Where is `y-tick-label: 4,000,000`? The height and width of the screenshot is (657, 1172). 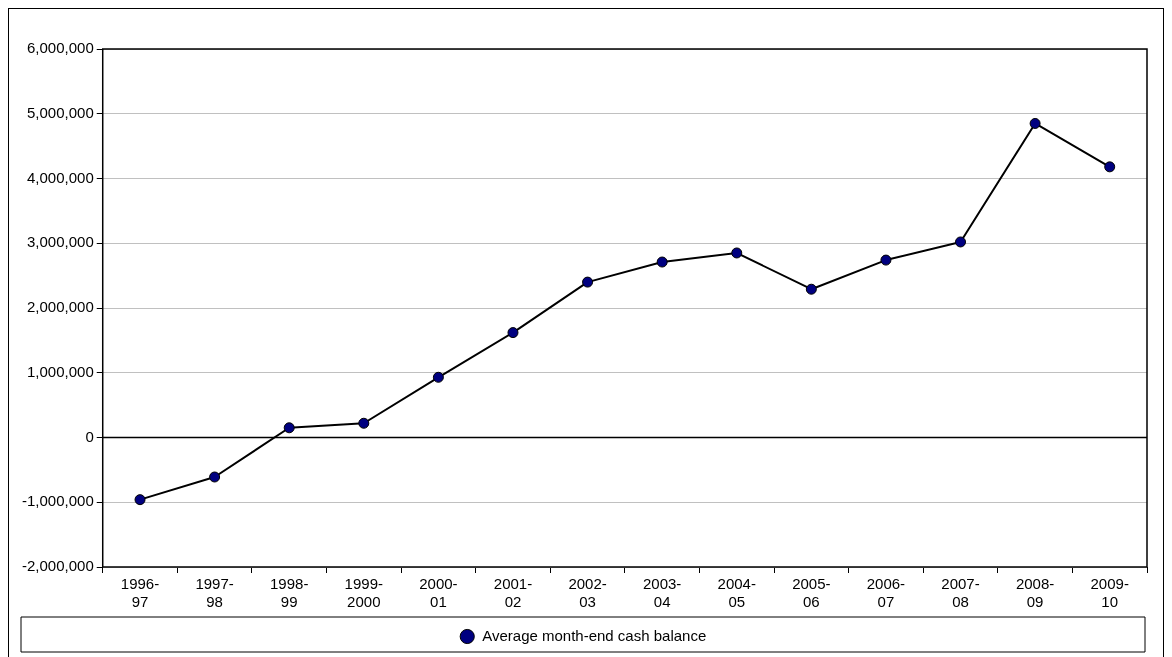
y-tick-label: 4,000,000 is located at coordinates (60, 177).